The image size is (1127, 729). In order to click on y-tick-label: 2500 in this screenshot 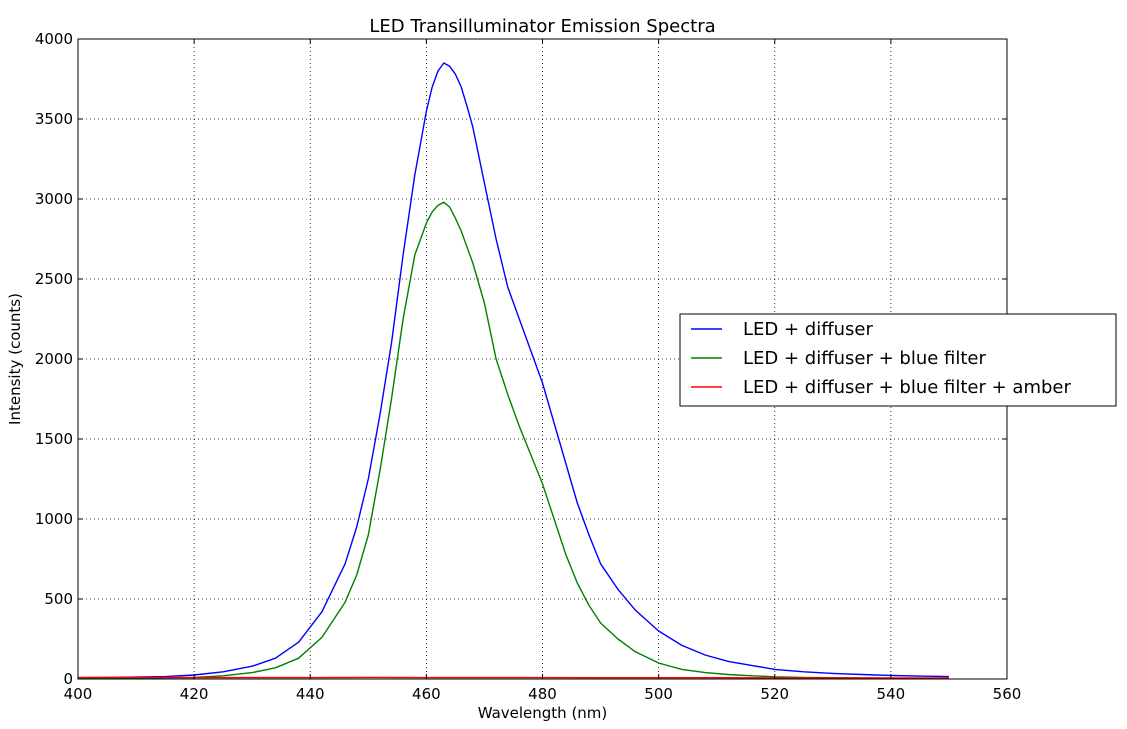, I will do `click(54, 279)`.